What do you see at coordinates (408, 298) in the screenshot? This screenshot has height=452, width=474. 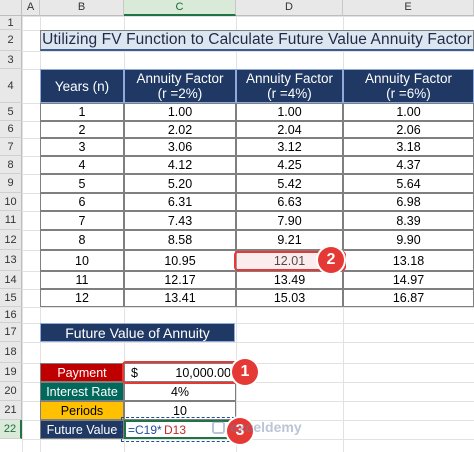 I see `table-cell: 16.87` at bounding box center [408, 298].